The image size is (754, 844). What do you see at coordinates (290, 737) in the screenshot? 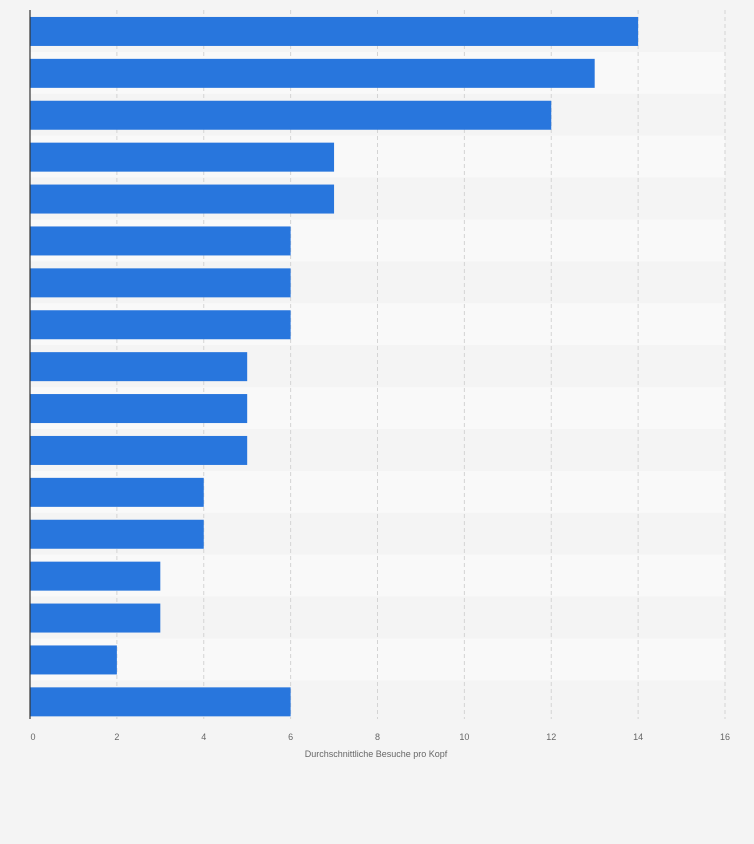
I see `x-tick-label: 6` at bounding box center [290, 737].